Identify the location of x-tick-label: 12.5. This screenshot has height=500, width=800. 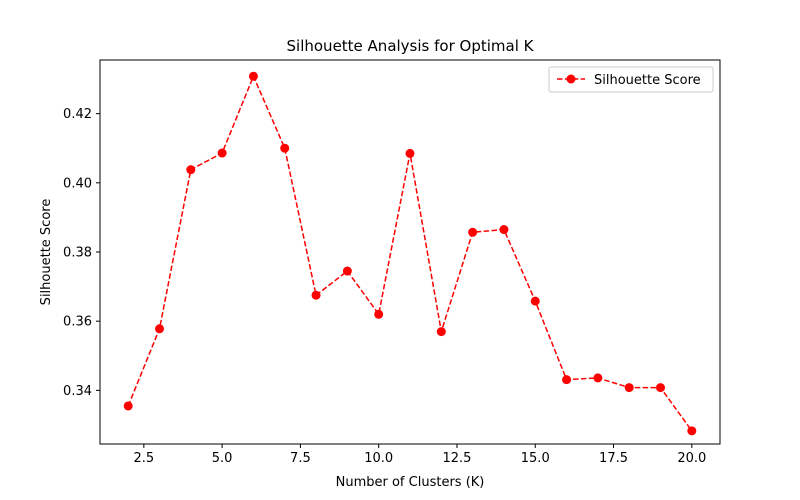
(456, 458).